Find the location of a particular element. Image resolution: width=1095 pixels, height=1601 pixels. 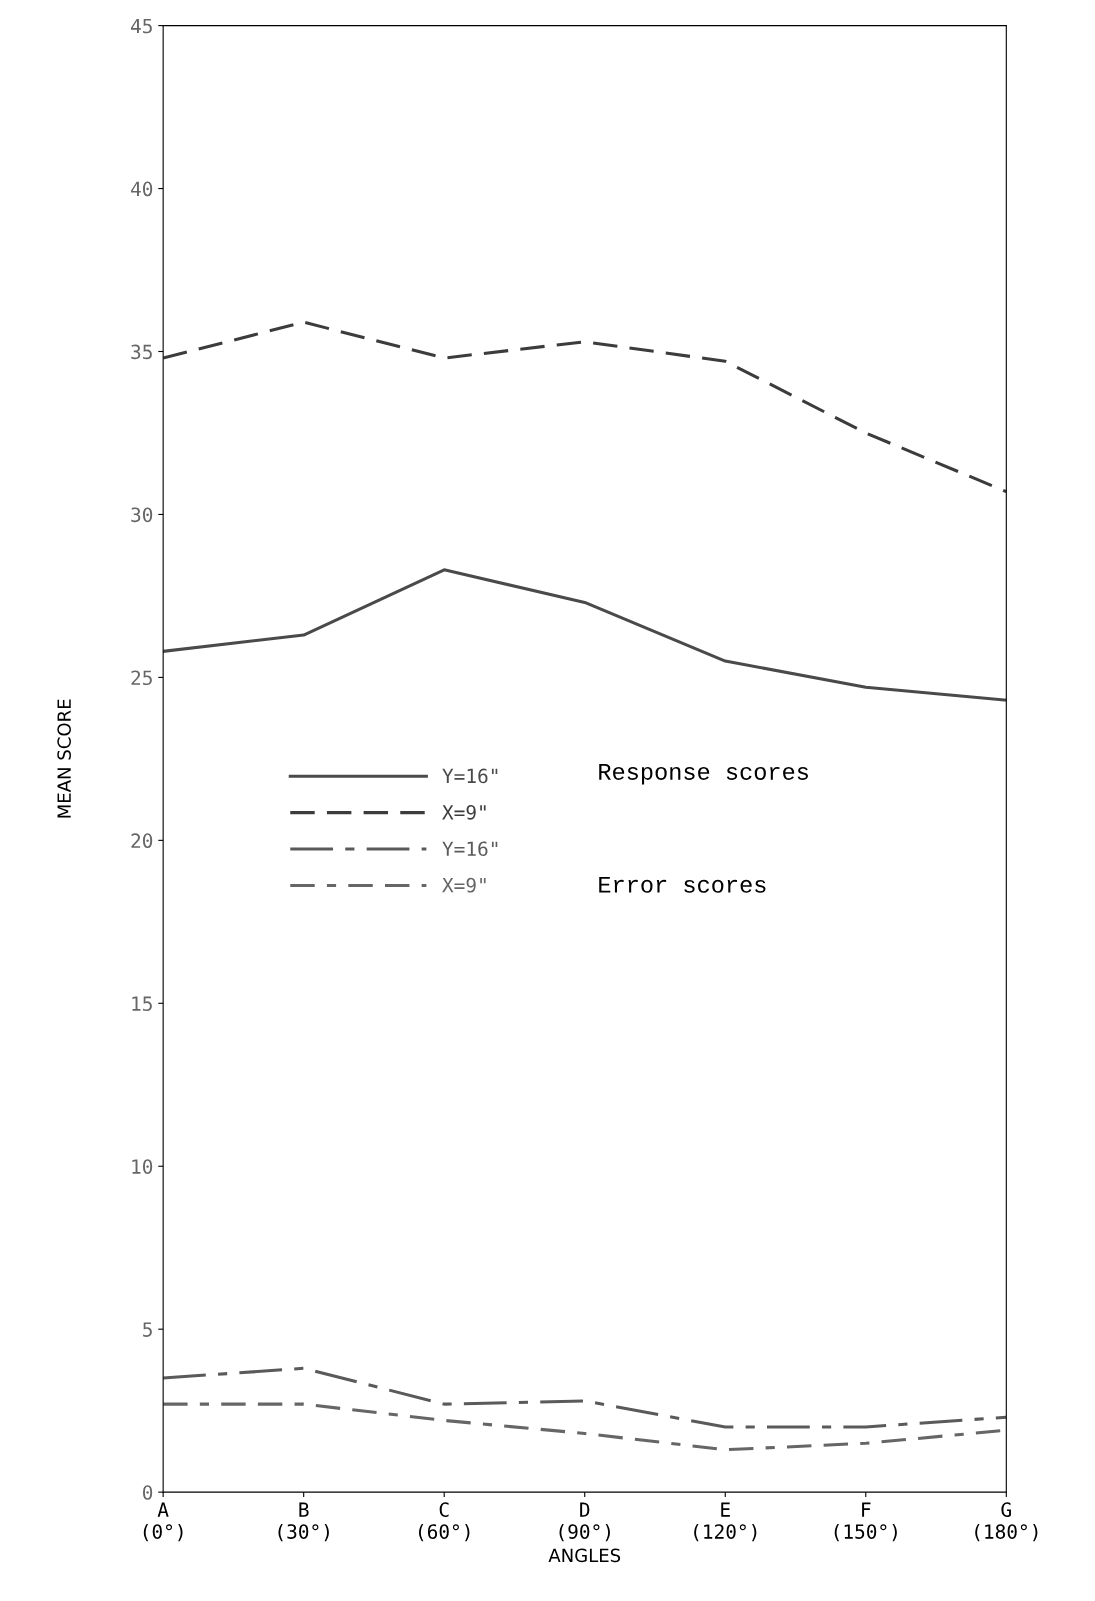

x-tick-label: G (180°) is located at coordinates (1006, 1522).